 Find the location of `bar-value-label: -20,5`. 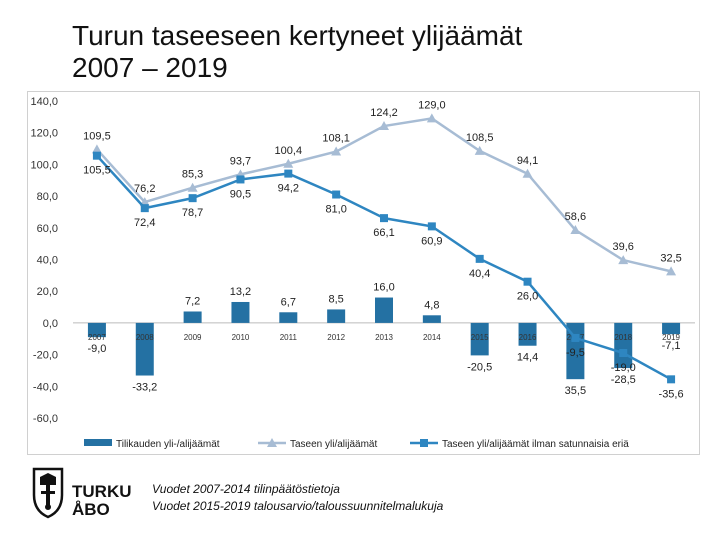

bar-value-label: -20,5 is located at coordinates (479, 367).